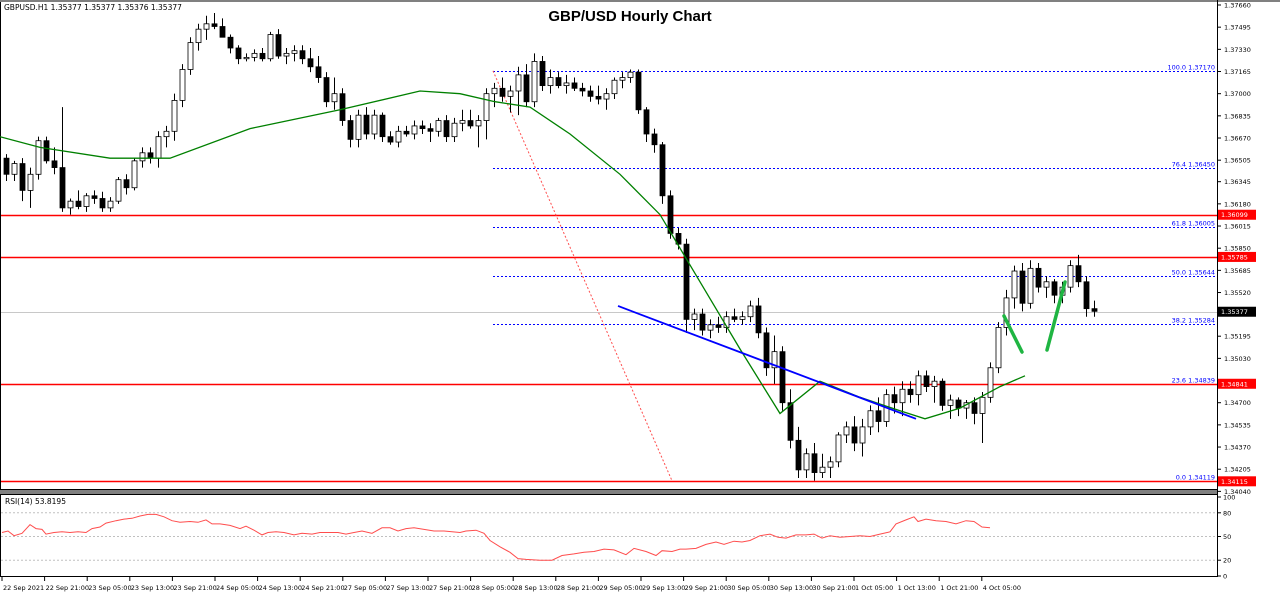 The image size is (1280, 599). I want to click on price-tick-label: 1.37165, so click(1237, 72).